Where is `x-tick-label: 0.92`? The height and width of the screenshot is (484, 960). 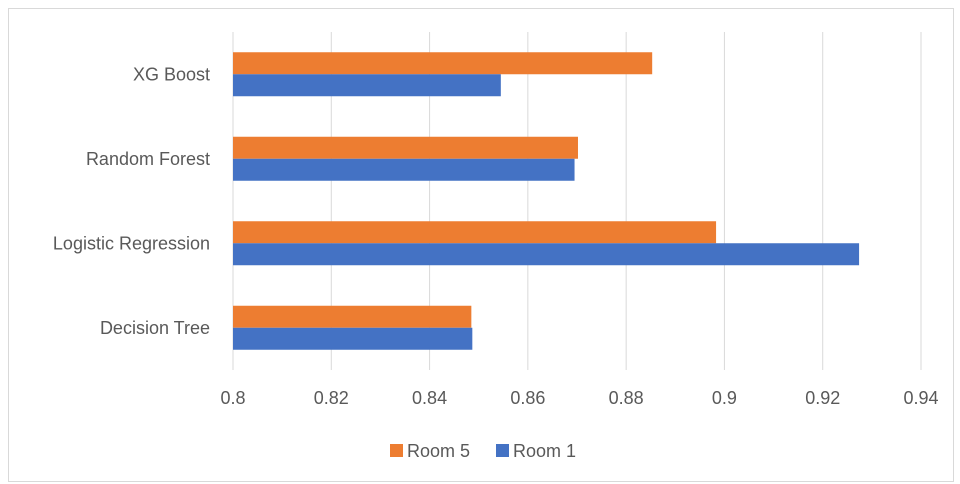
x-tick-label: 0.92 is located at coordinates (822, 398).